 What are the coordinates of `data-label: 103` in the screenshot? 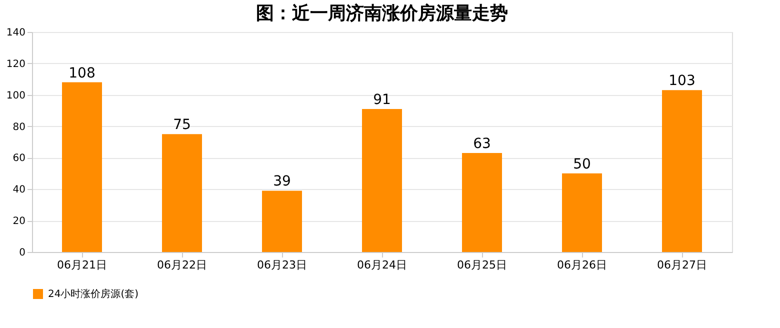 It's located at (682, 81).